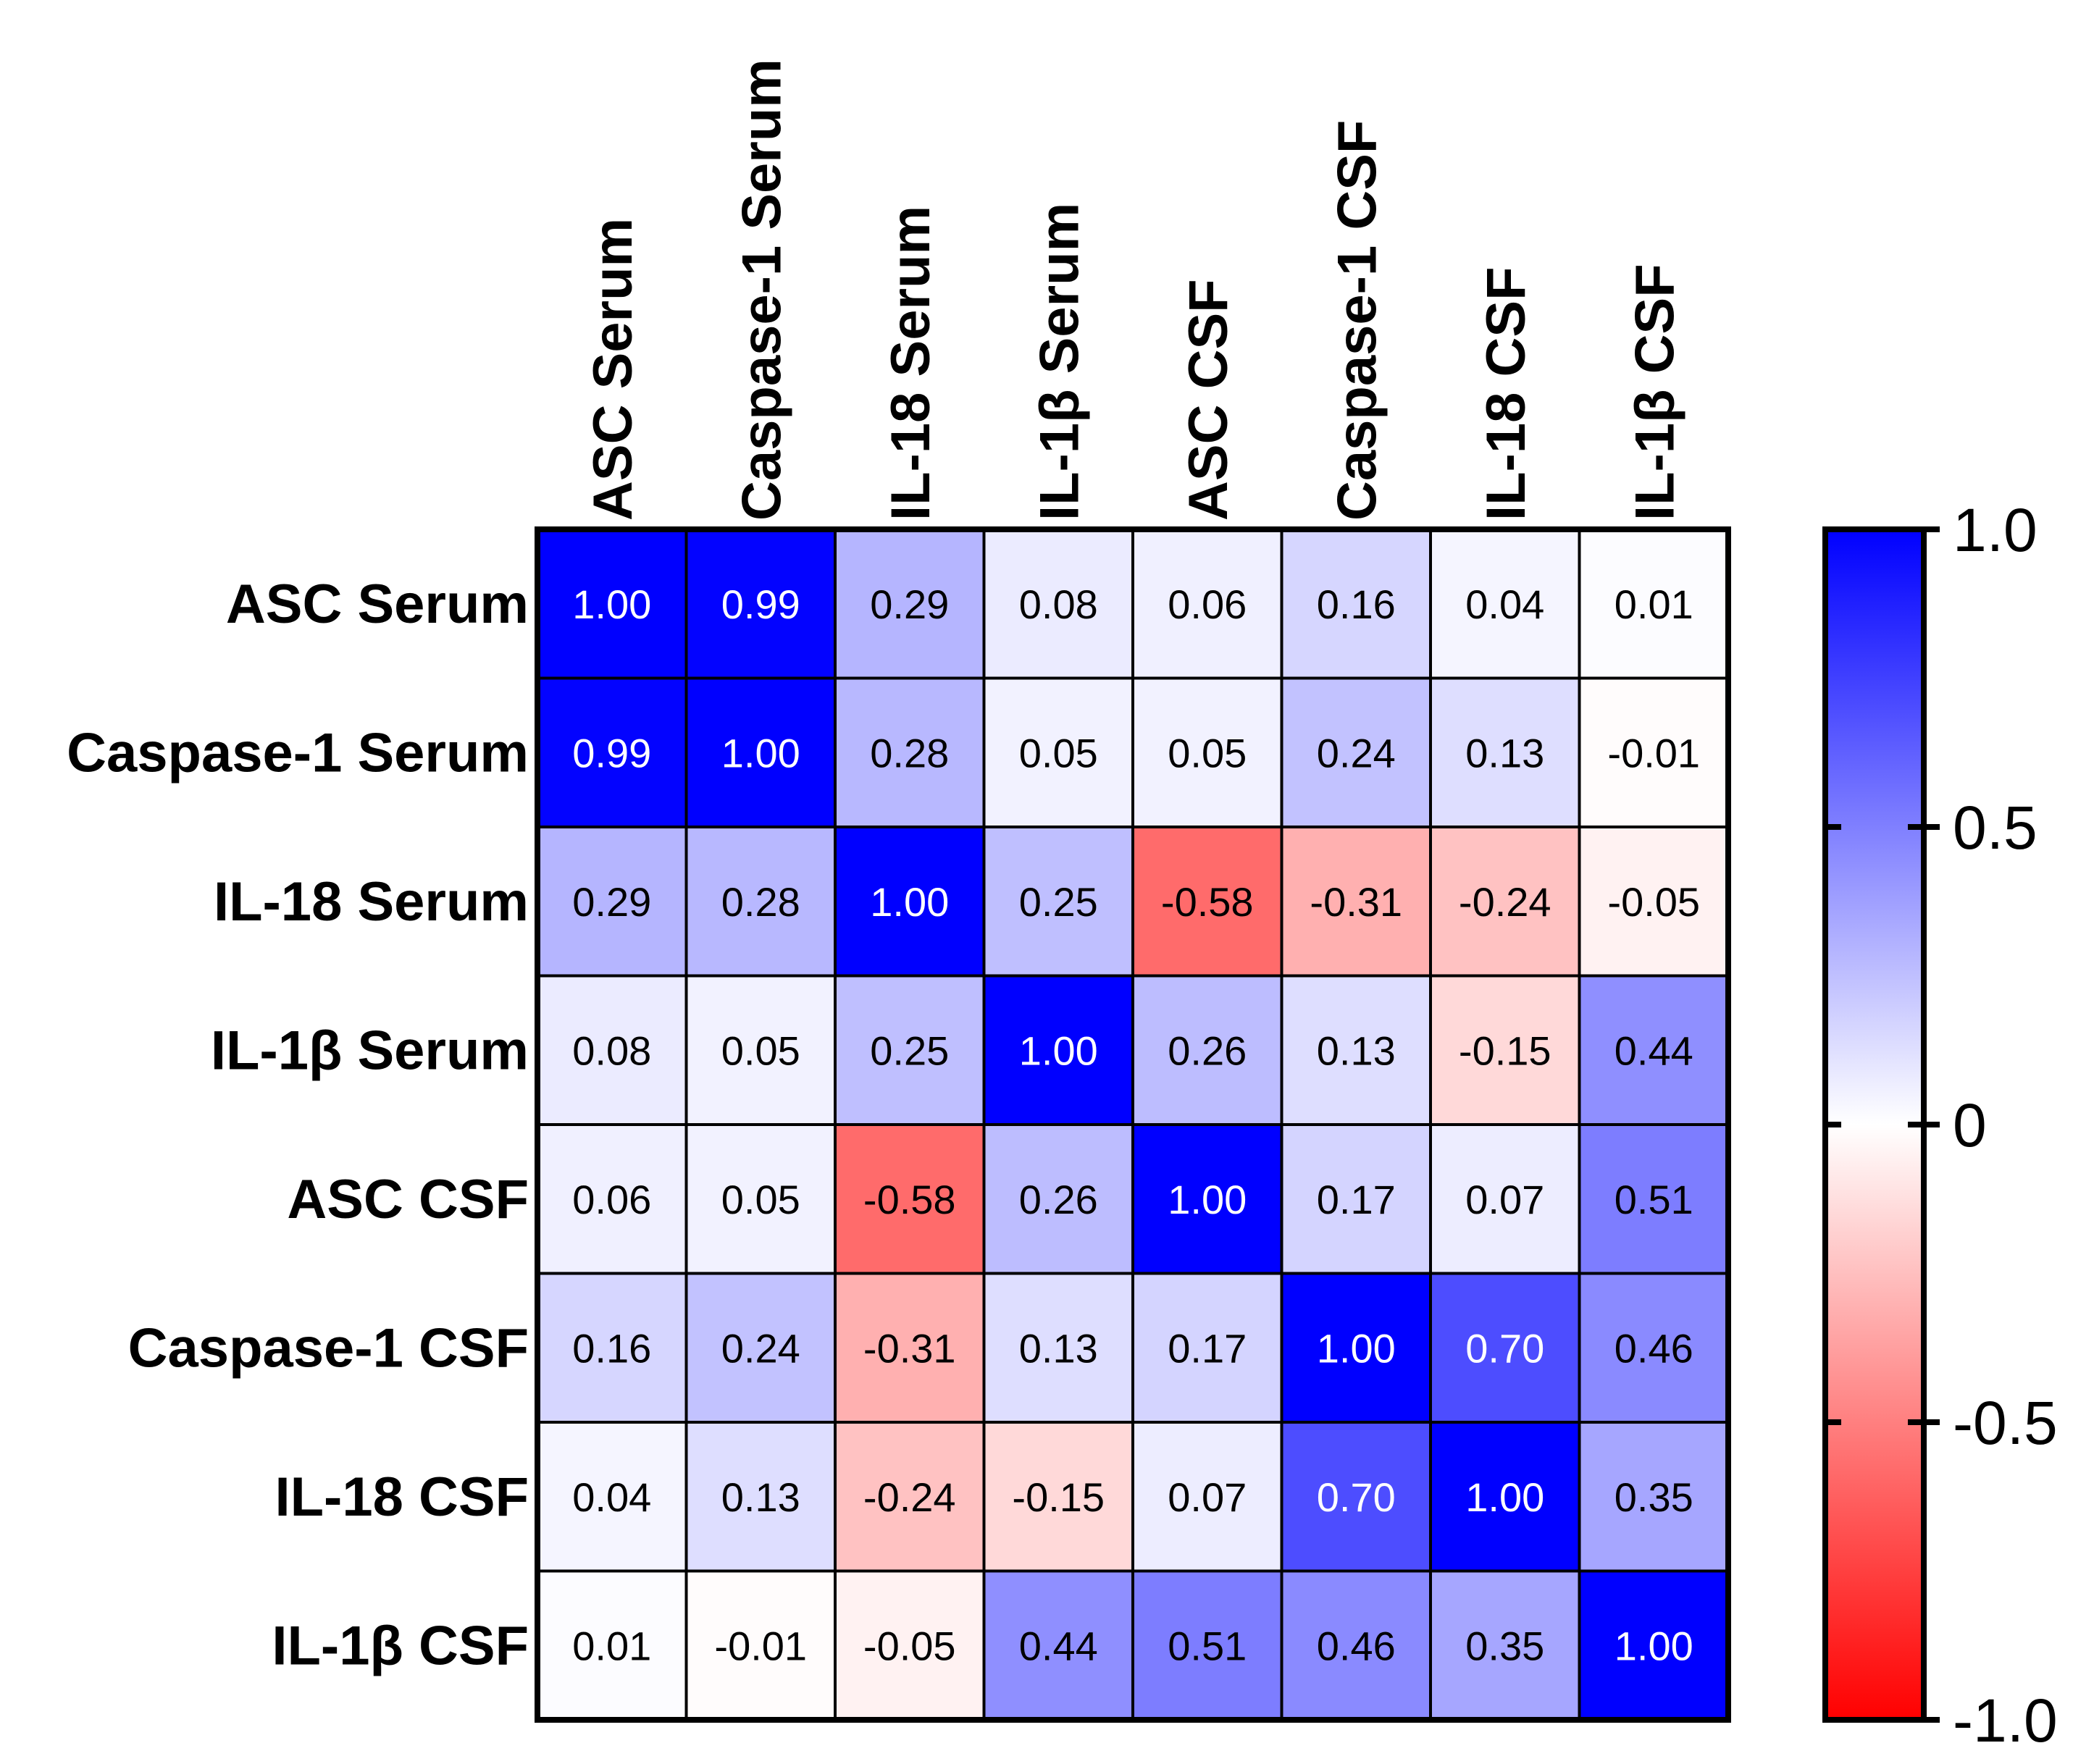 This screenshot has width=2094, height=1764. I want to click on column-label: ASC Serum, so click(613, 369).